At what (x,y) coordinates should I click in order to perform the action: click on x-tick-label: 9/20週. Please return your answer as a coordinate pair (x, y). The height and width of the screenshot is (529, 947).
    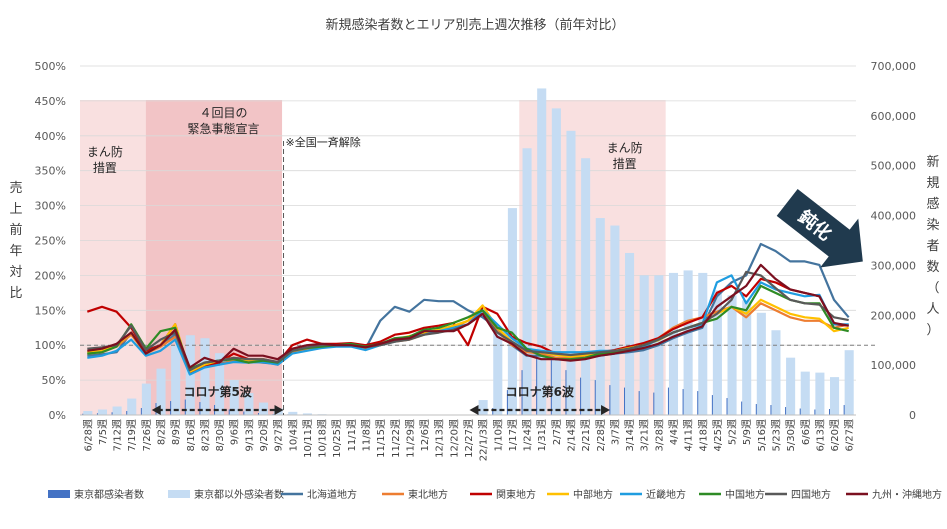
    Looking at the image, I should click on (264, 435).